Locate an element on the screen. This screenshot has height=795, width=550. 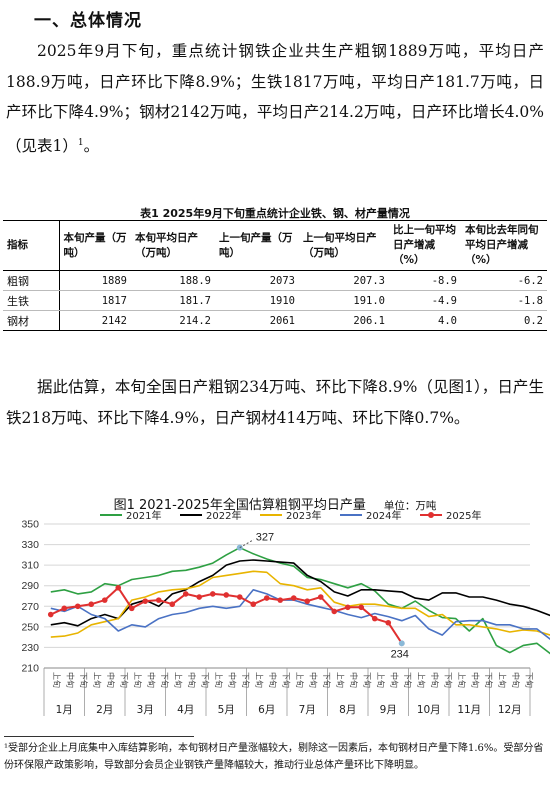
table-cell: 钢材 is located at coordinates (31, 320).